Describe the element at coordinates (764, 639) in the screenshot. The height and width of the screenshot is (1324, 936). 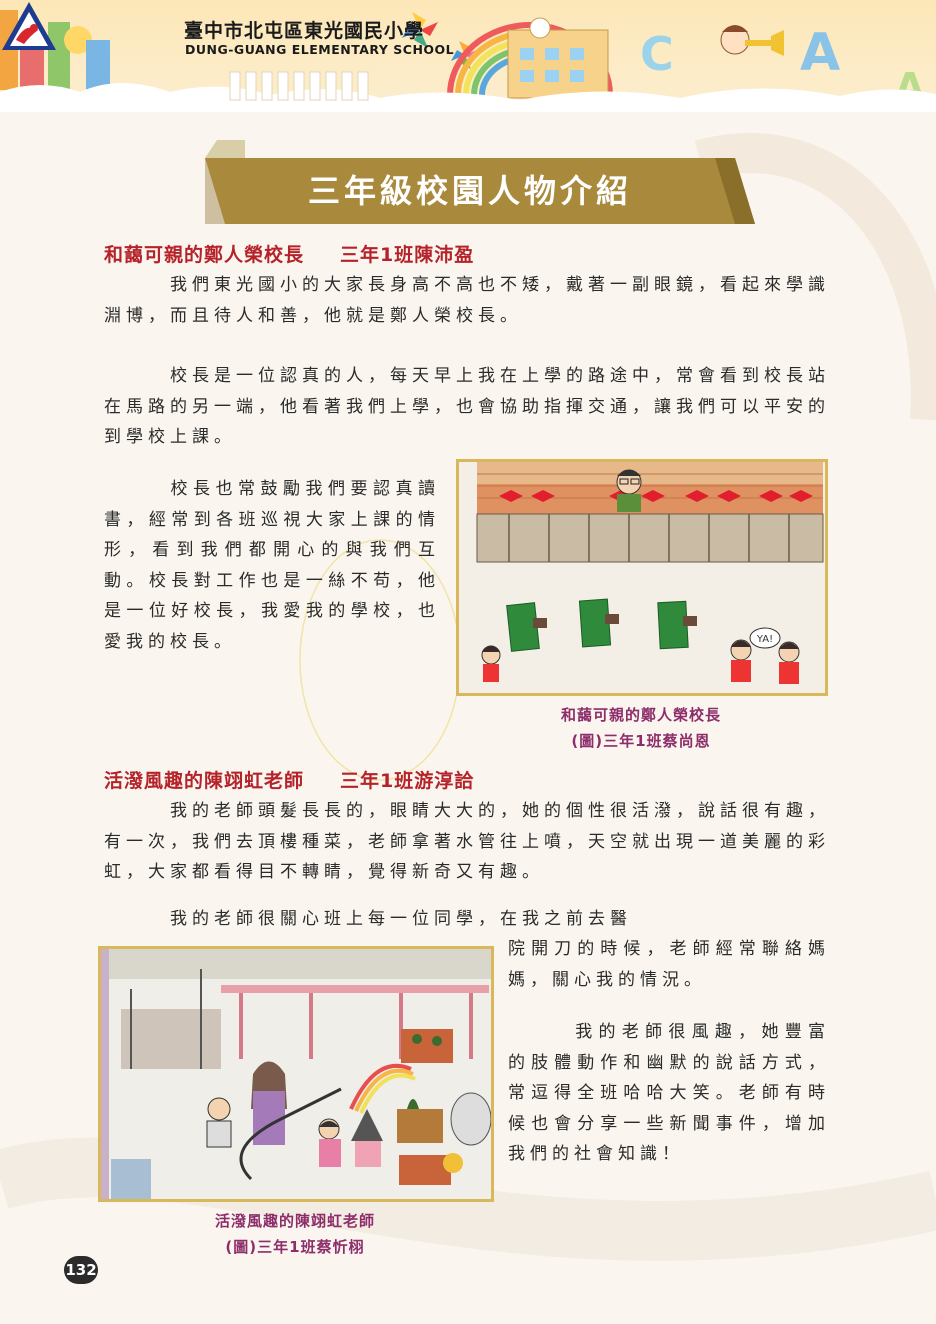
I see `drawing-speech-bubble: YA!` at that location.